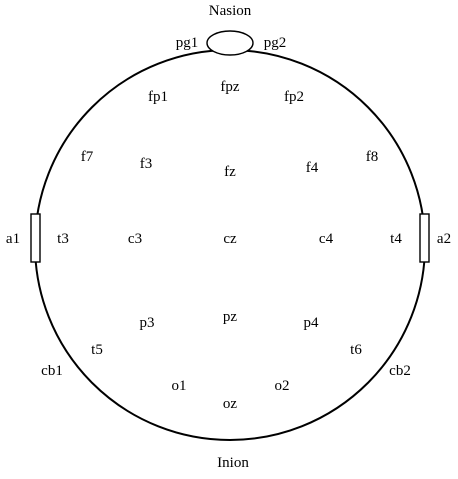  I want to click on electrode-a2: a2, so click(444, 239).